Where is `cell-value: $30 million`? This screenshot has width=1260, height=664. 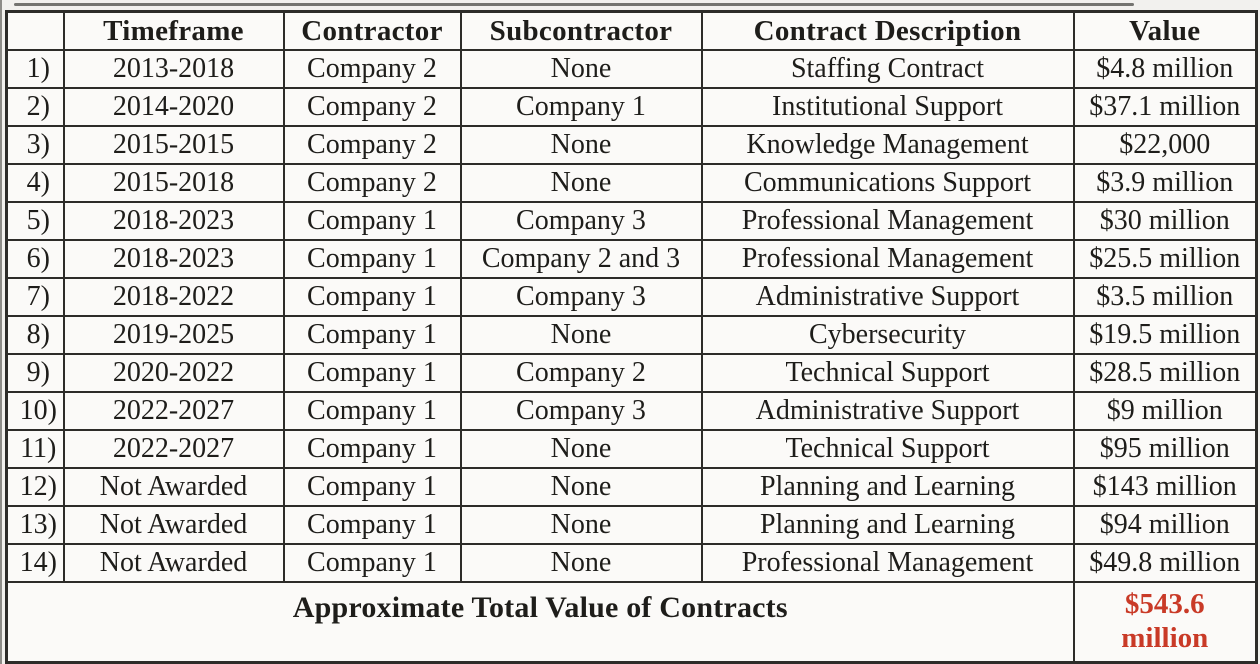
cell-value: $30 million is located at coordinates (1165, 221).